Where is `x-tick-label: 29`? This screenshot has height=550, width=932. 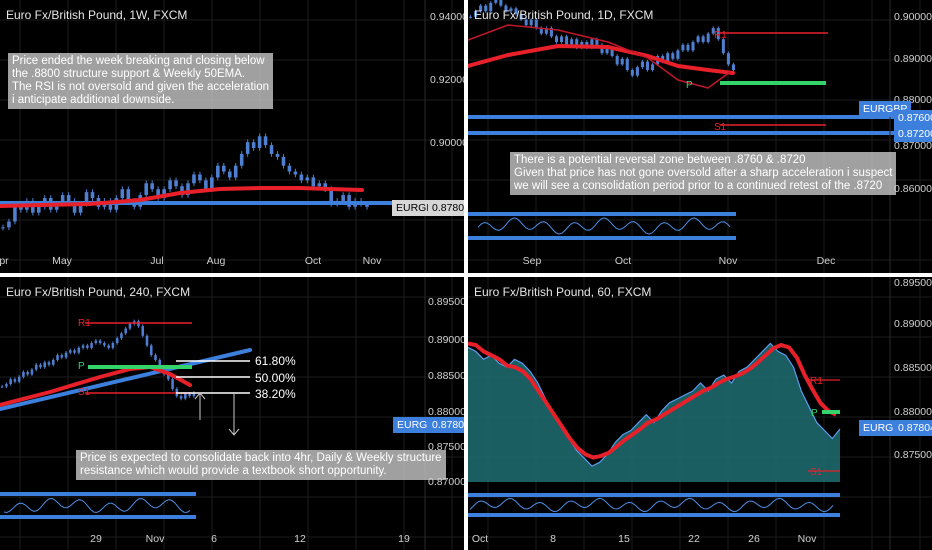 x-tick-label: 29 is located at coordinates (96, 539).